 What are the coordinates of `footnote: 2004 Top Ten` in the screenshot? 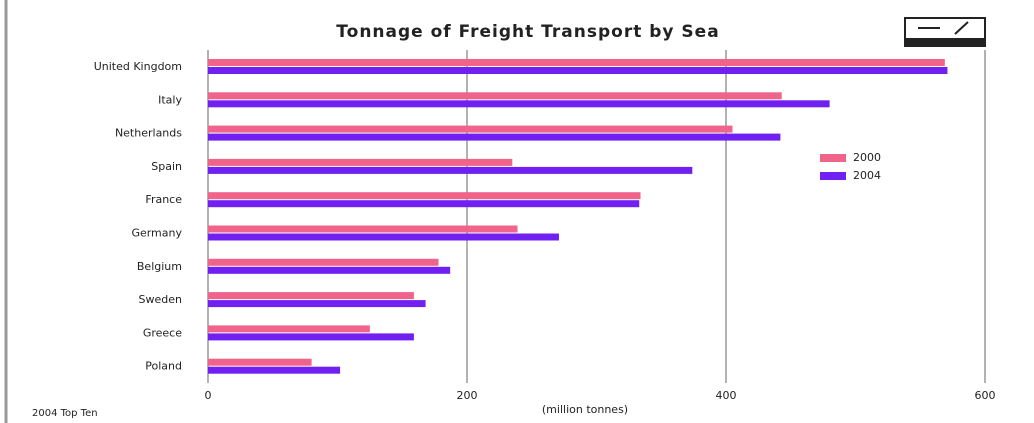 It's located at (65, 413).